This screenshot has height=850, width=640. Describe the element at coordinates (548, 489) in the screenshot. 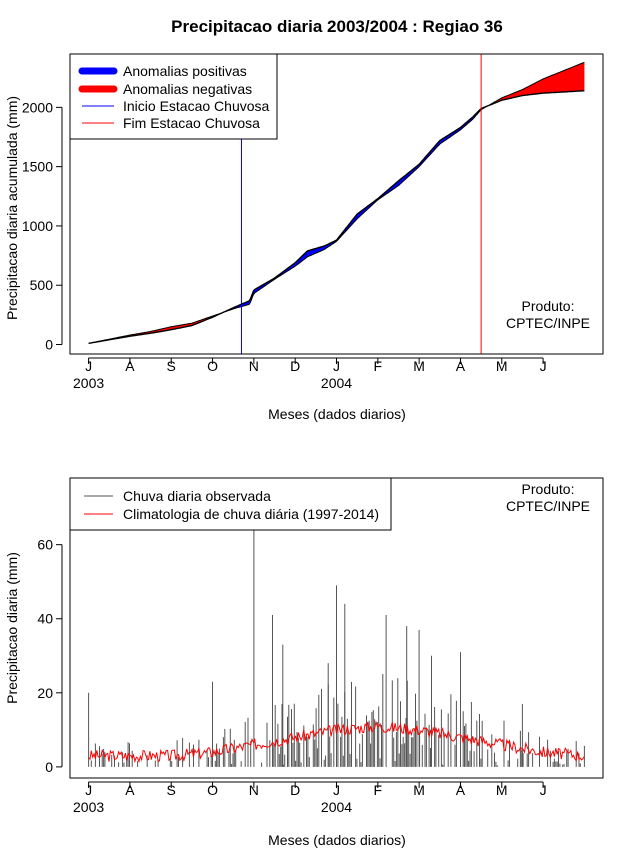

I see `bottom-product-label: Produto:` at that location.